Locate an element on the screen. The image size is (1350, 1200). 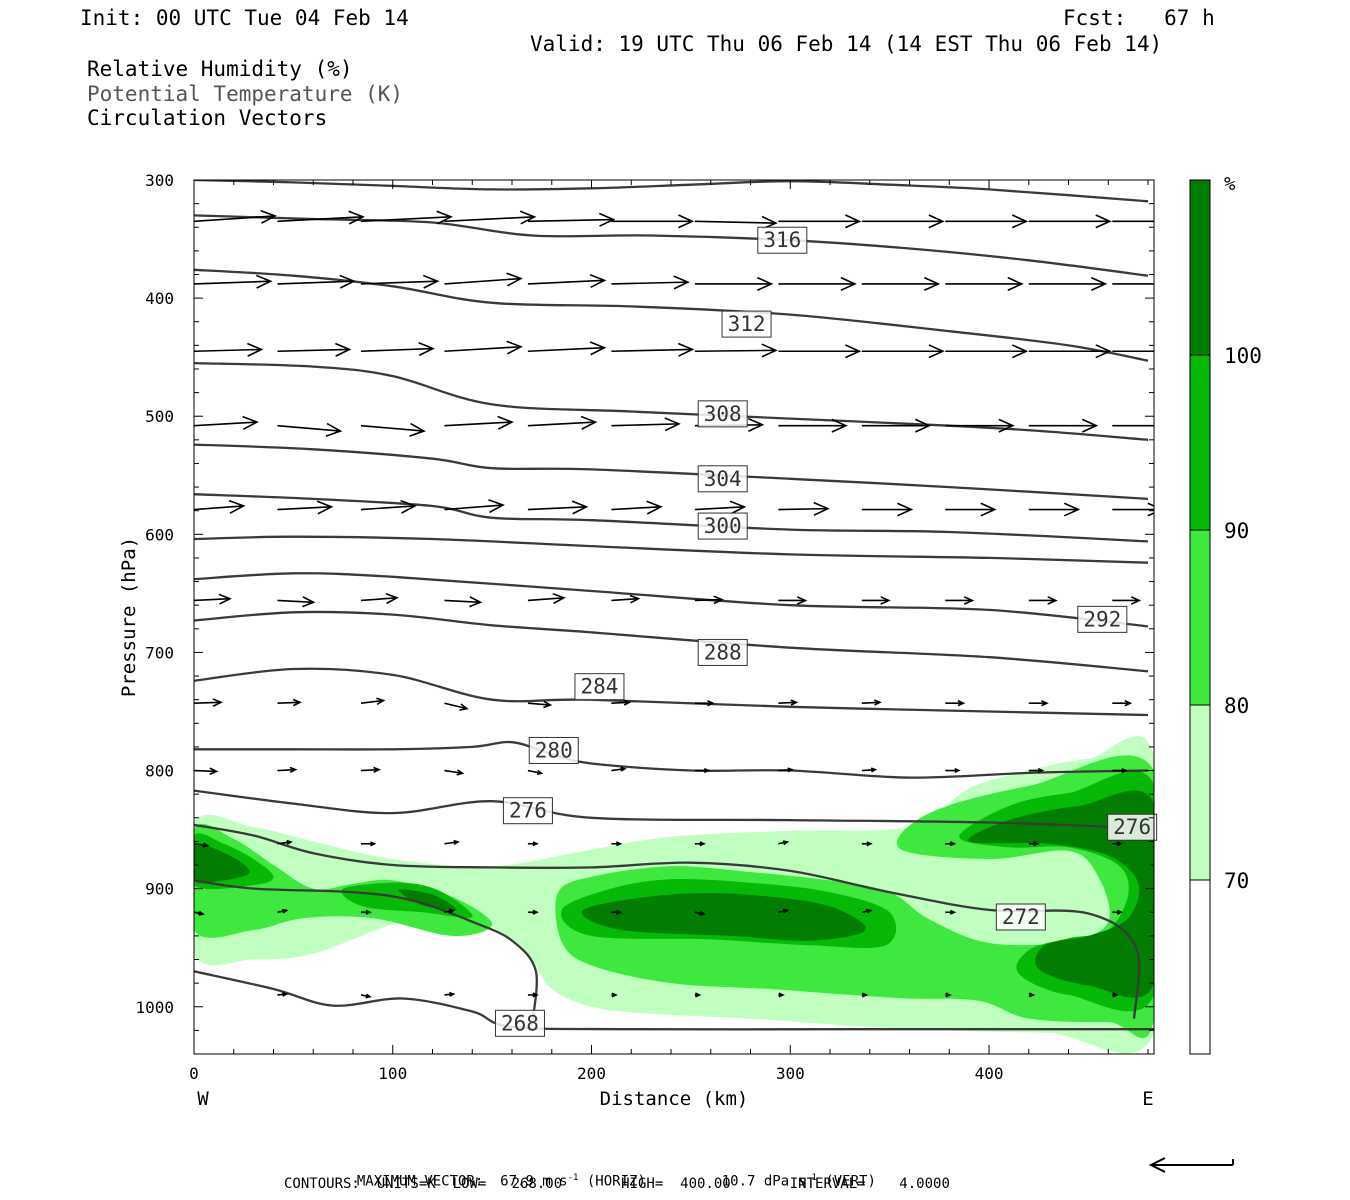
svg-text: 276 is located at coordinates (1132, 827).